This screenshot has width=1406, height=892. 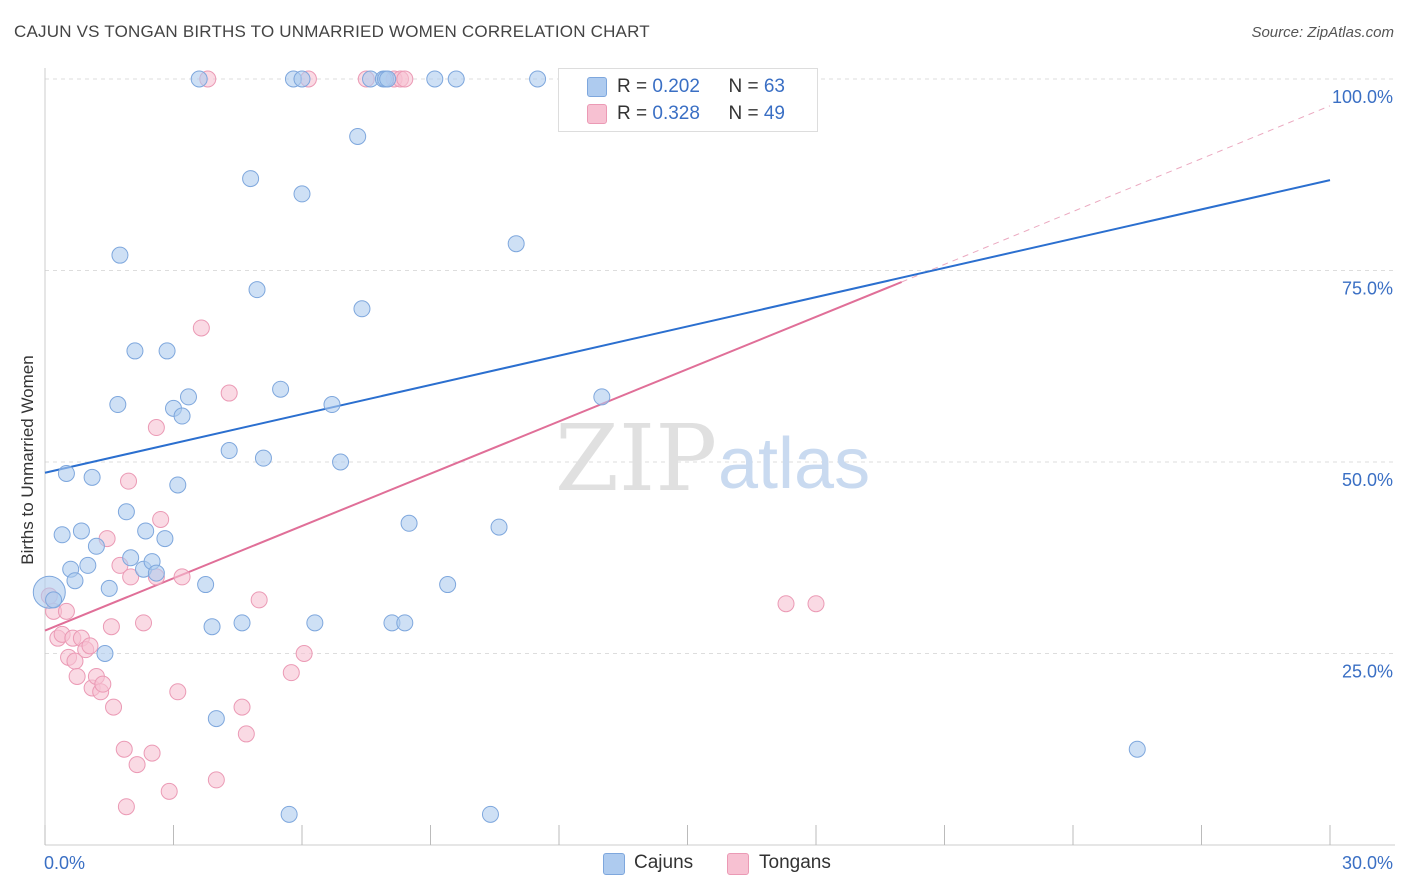 I want to click on watermark-zip: ZIP, so click(x=636, y=458).